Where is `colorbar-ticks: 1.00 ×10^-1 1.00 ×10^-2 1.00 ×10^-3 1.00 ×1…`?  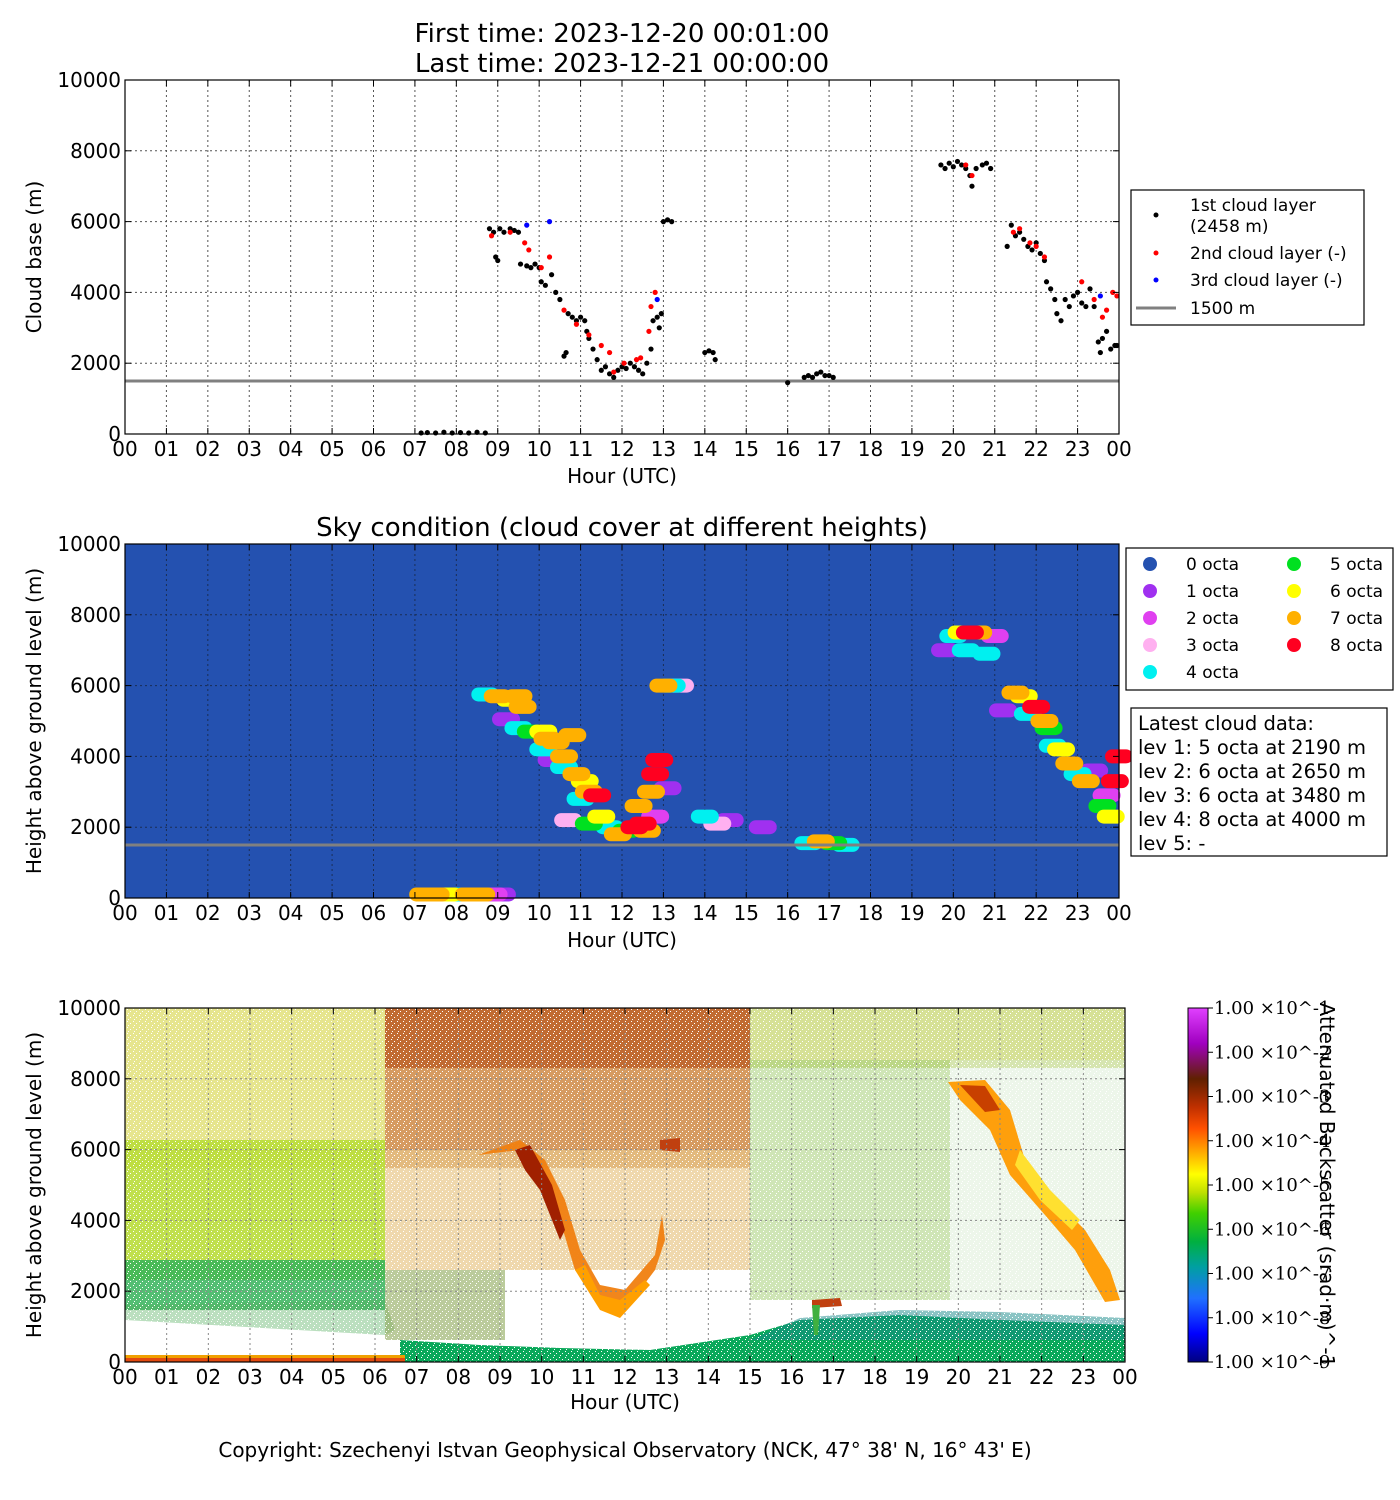
colorbar-ticks: 1.00 ×10^-1 1.00 ×10^-2 1.00 ×10^-3 1.00 ×1… is located at coordinates (1269, 1185).